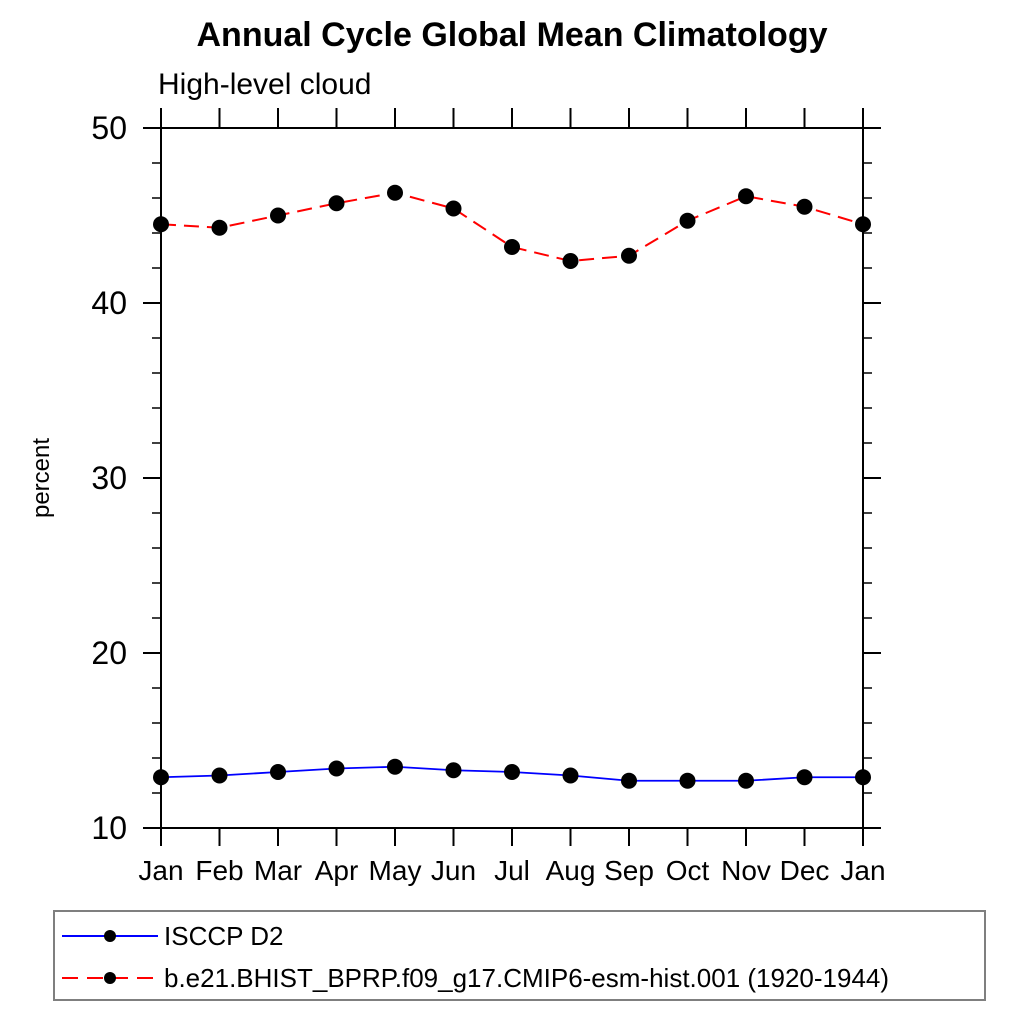  What do you see at coordinates (109, 478) in the screenshot?
I see `y-tick-label: 30` at bounding box center [109, 478].